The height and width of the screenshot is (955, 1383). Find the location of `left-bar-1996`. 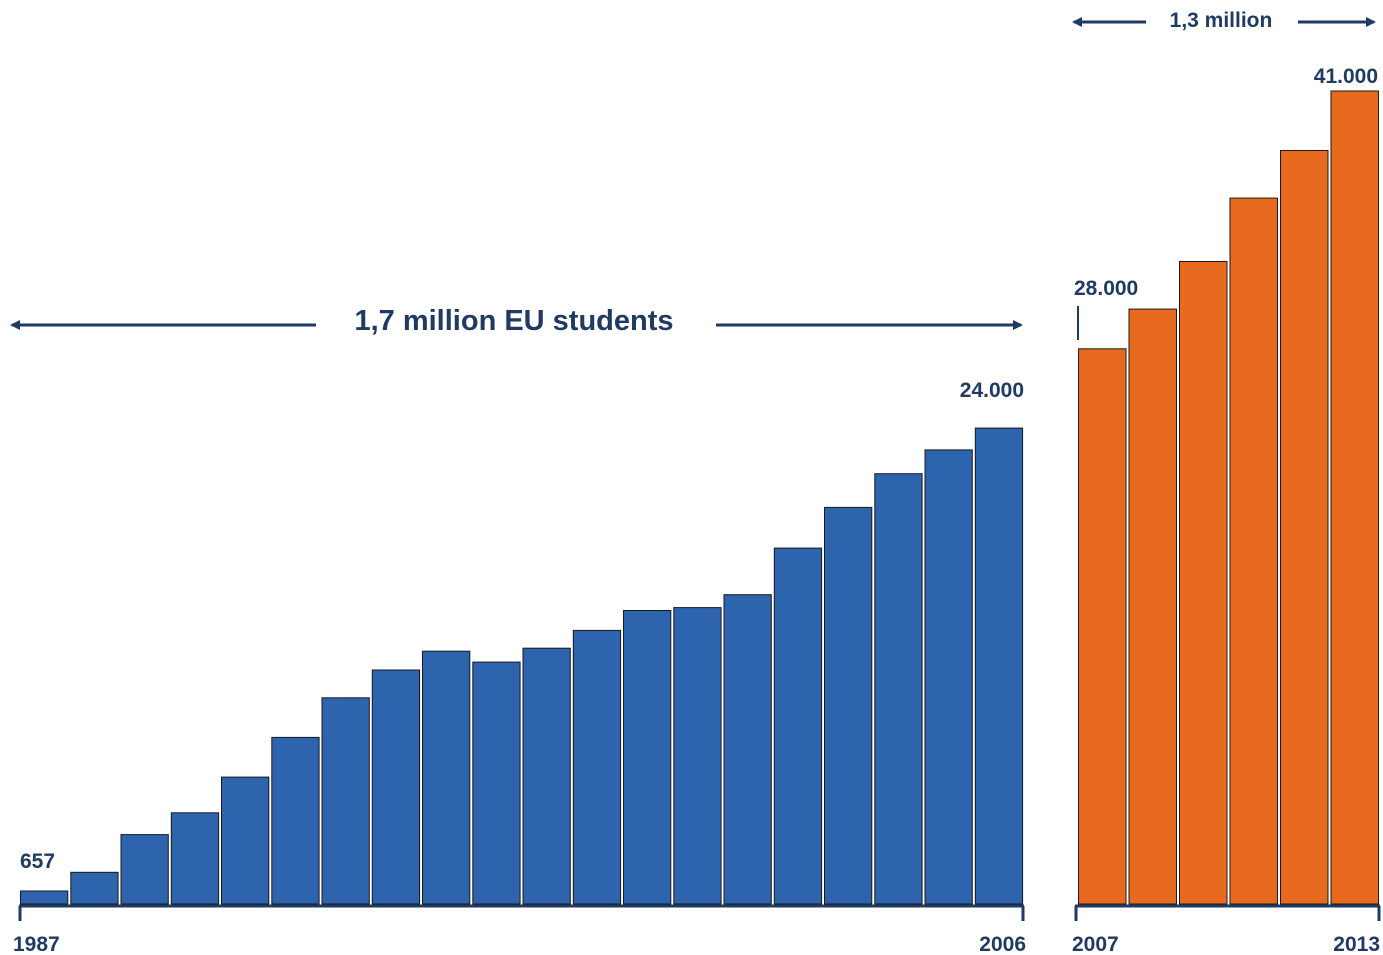

left-bar-1996 is located at coordinates (496, 783).